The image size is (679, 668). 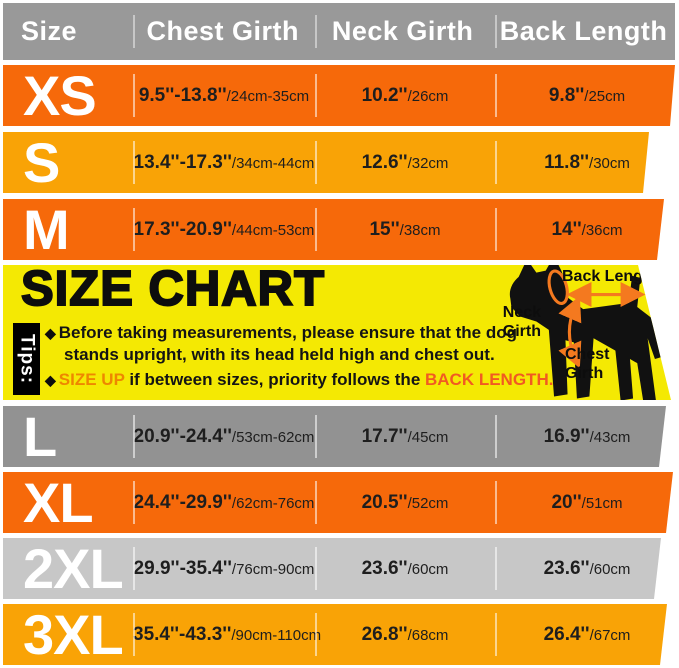 What do you see at coordinates (402, 31) in the screenshot?
I see `header-neck-girth: Neck Girth` at bounding box center [402, 31].